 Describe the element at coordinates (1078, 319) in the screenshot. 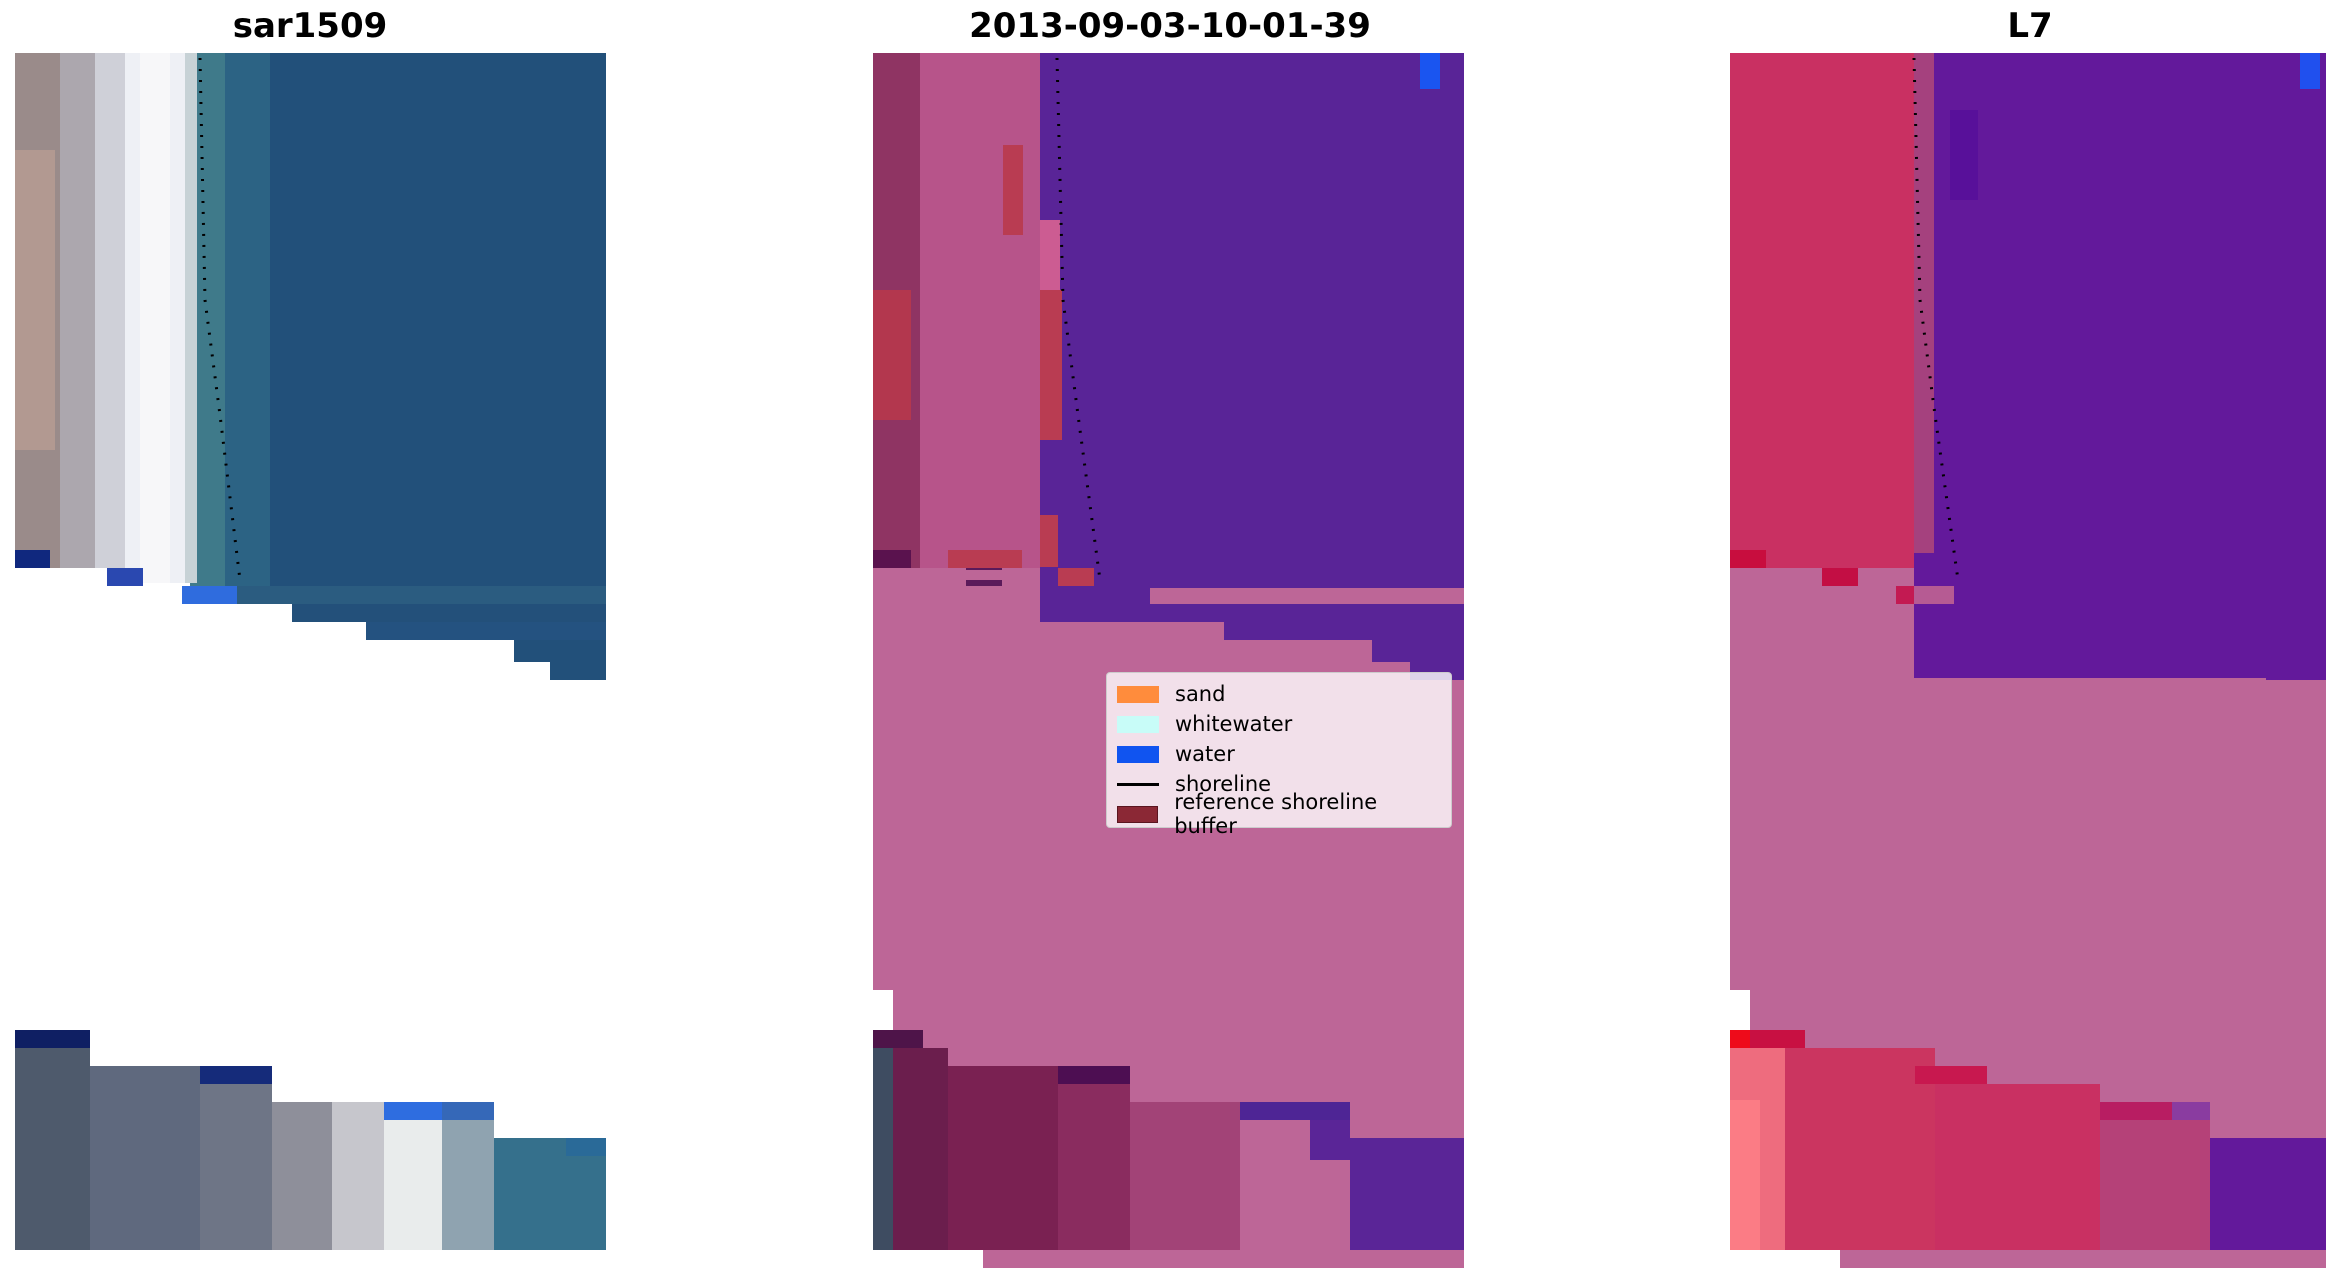

I see `class-shoreline-line` at that location.